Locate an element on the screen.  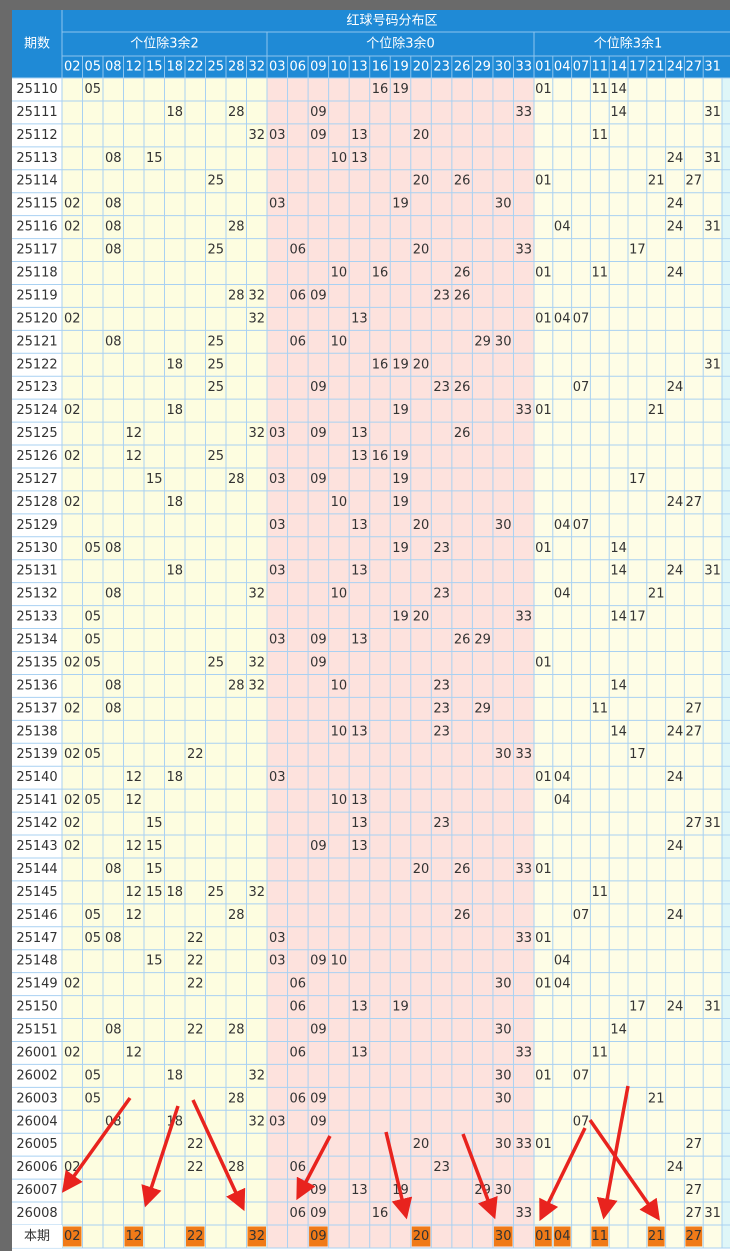
drawn-number: 27 is located at coordinates (694, 708).